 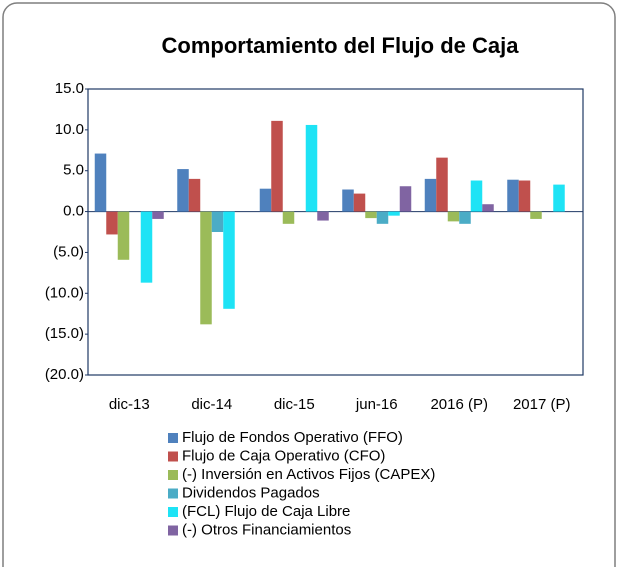 What do you see at coordinates (542, 404) in the screenshot?
I see `x-tick-label: 2017 (P)` at bounding box center [542, 404].